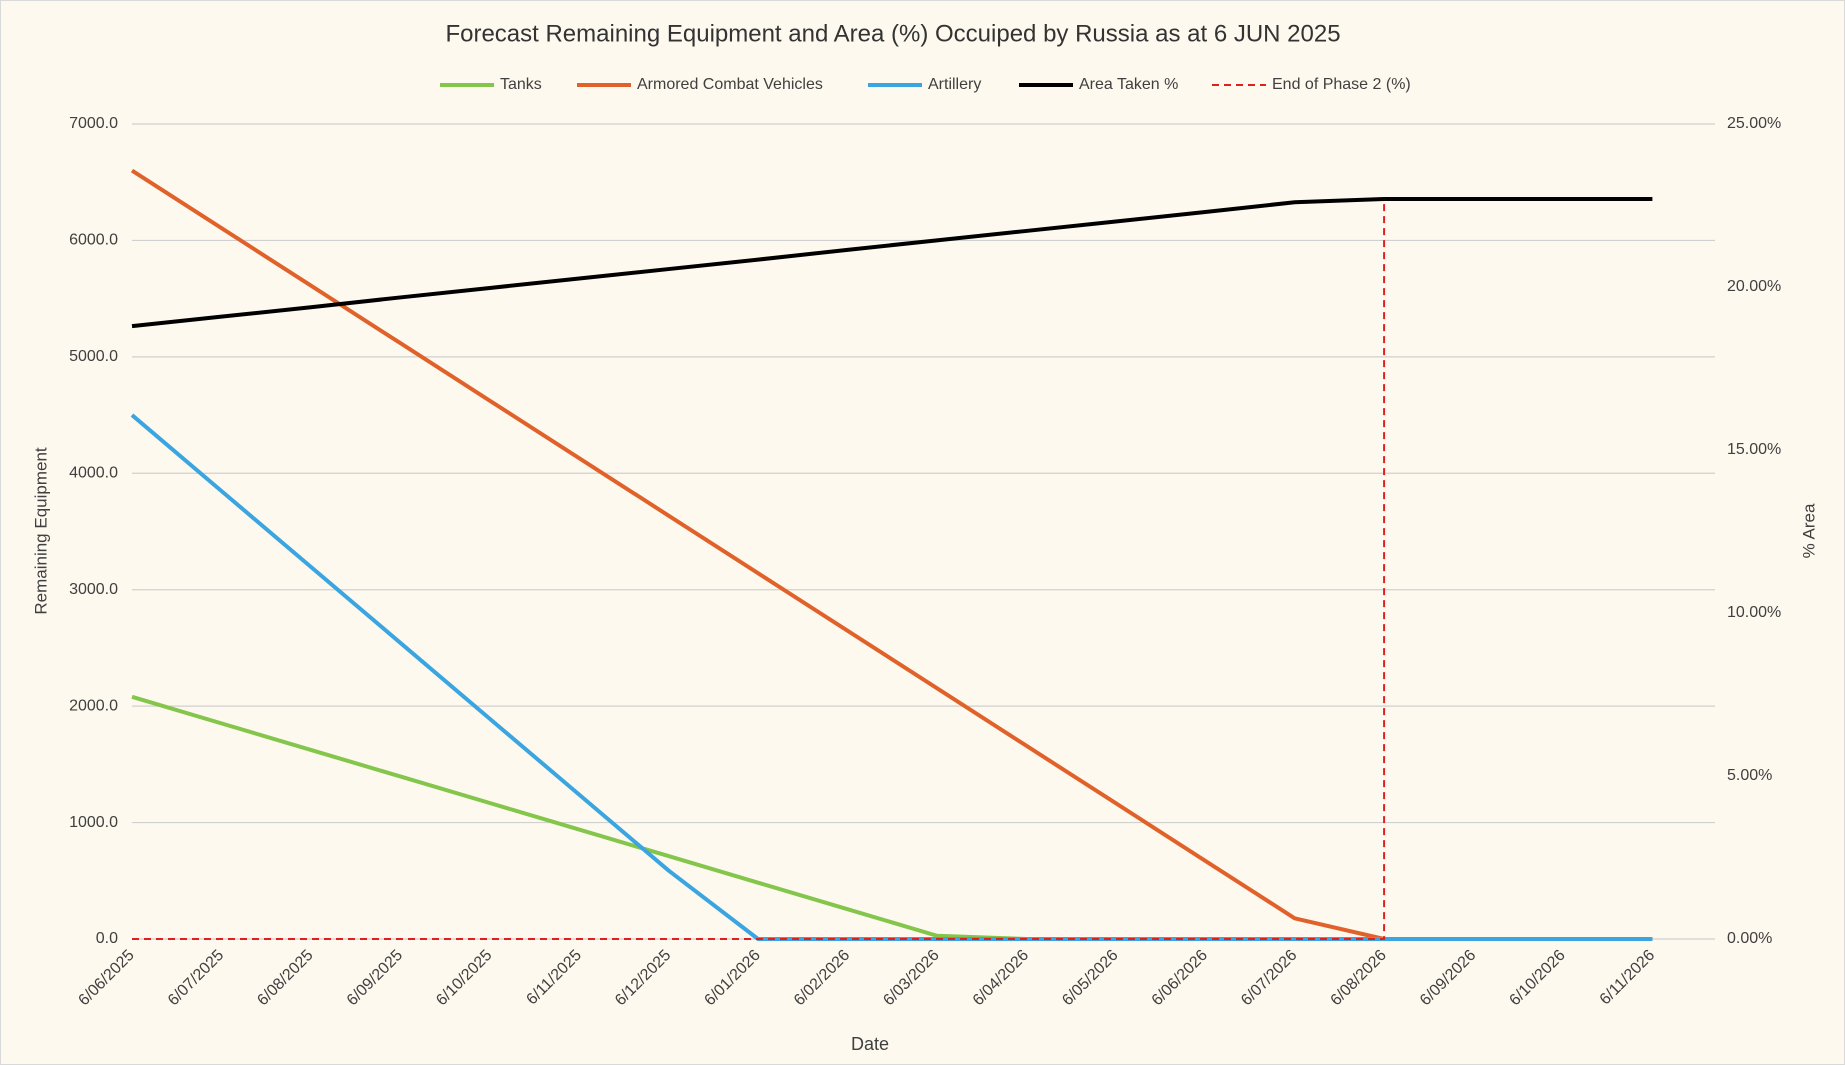  What do you see at coordinates (93, 240) in the screenshot?
I see `y-tick-label: 6000.0` at bounding box center [93, 240].